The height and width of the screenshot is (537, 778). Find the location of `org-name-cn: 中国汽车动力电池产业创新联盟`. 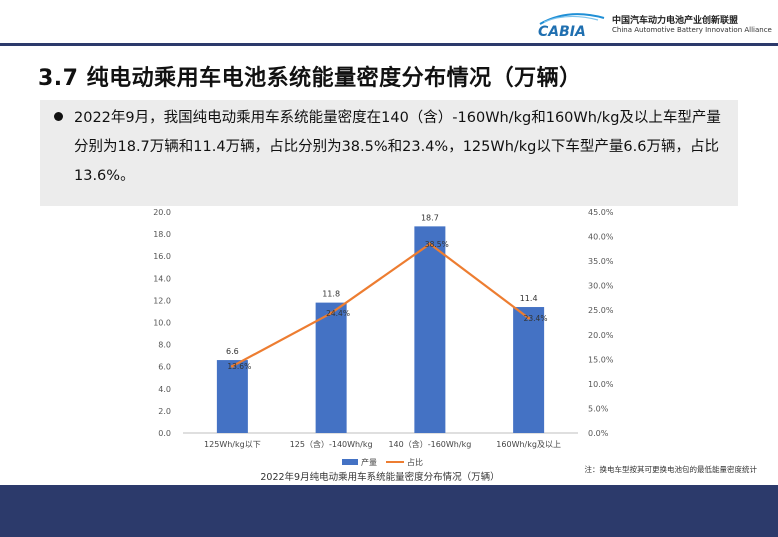

org-name-cn: 中国汽车动力电池产业创新联盟 is located at coordinates (675, 21).